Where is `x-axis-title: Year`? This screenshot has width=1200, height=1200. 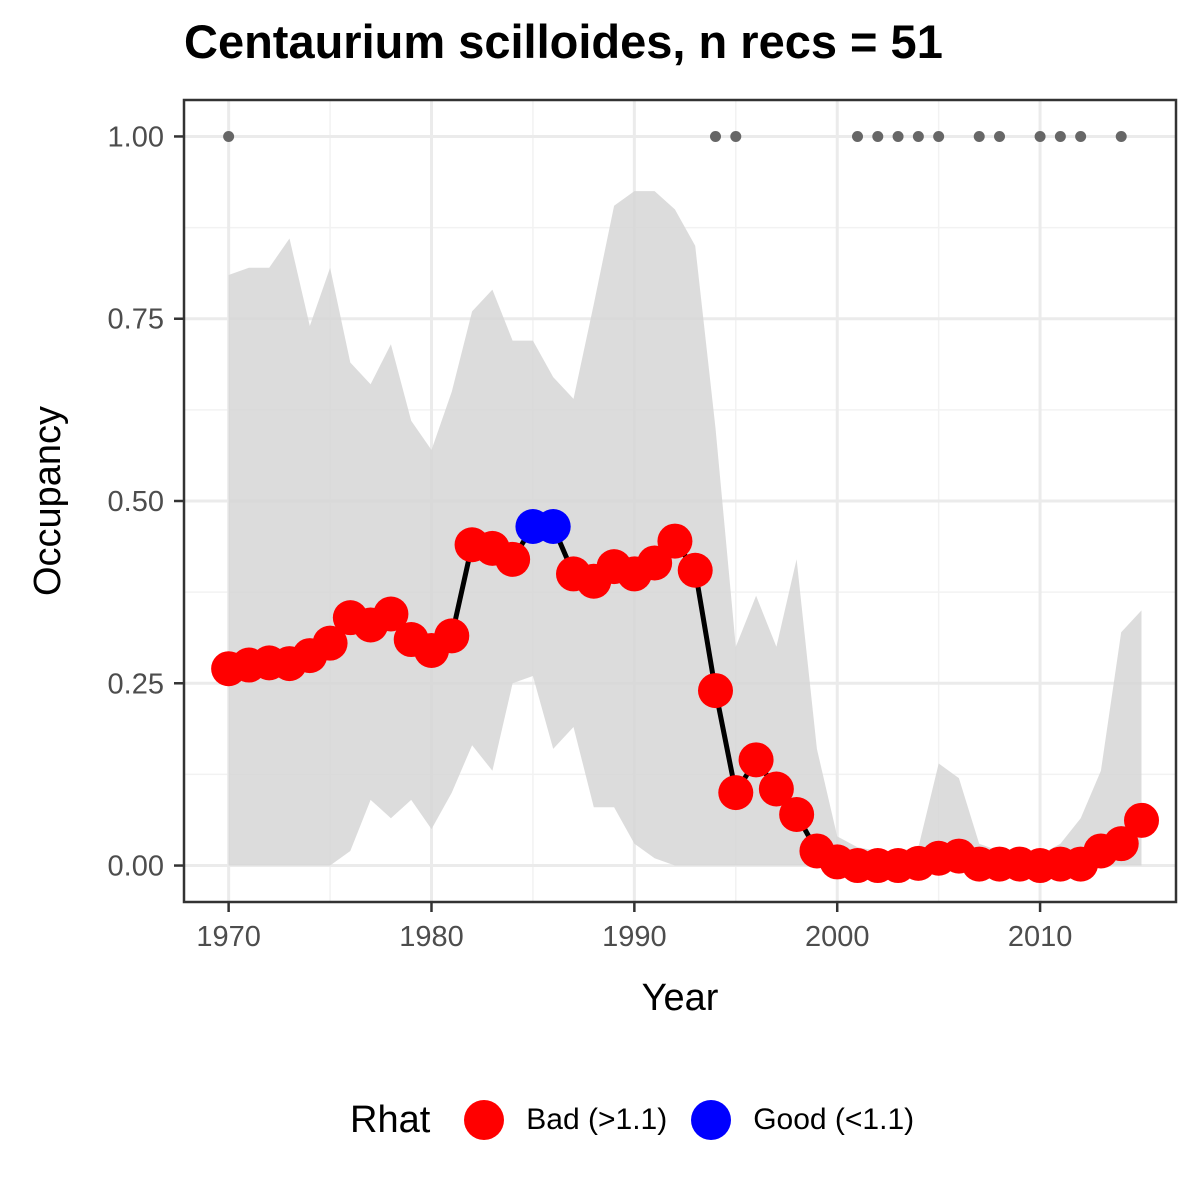
x-axis-title: Year is located at coordinates (680, 998).